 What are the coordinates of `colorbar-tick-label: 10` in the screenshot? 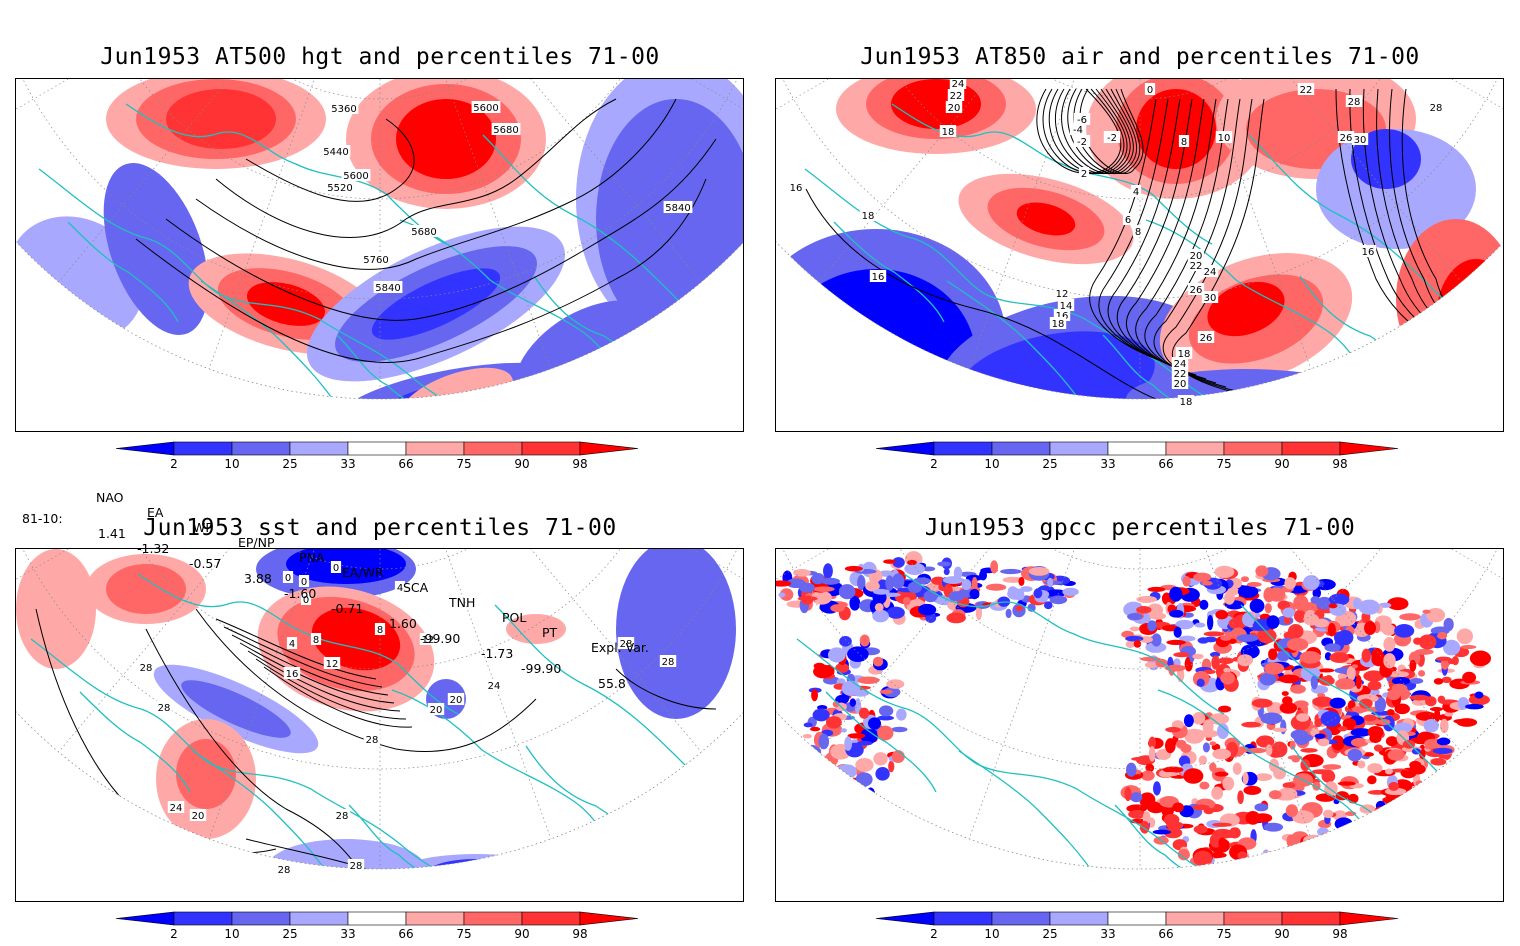 It's located at (231, 934).